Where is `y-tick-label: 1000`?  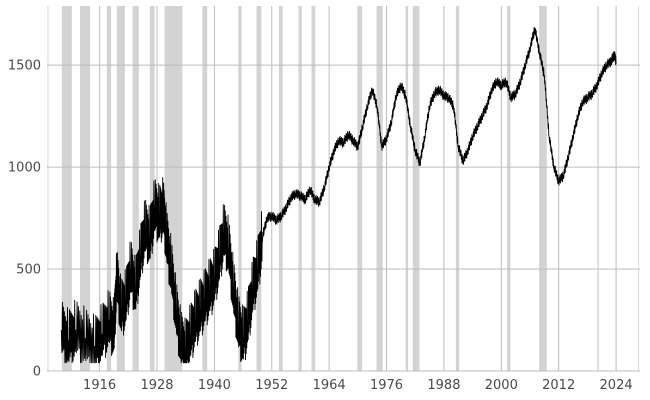 y-tick-label: 1000 is located at coordinates (24, 168).